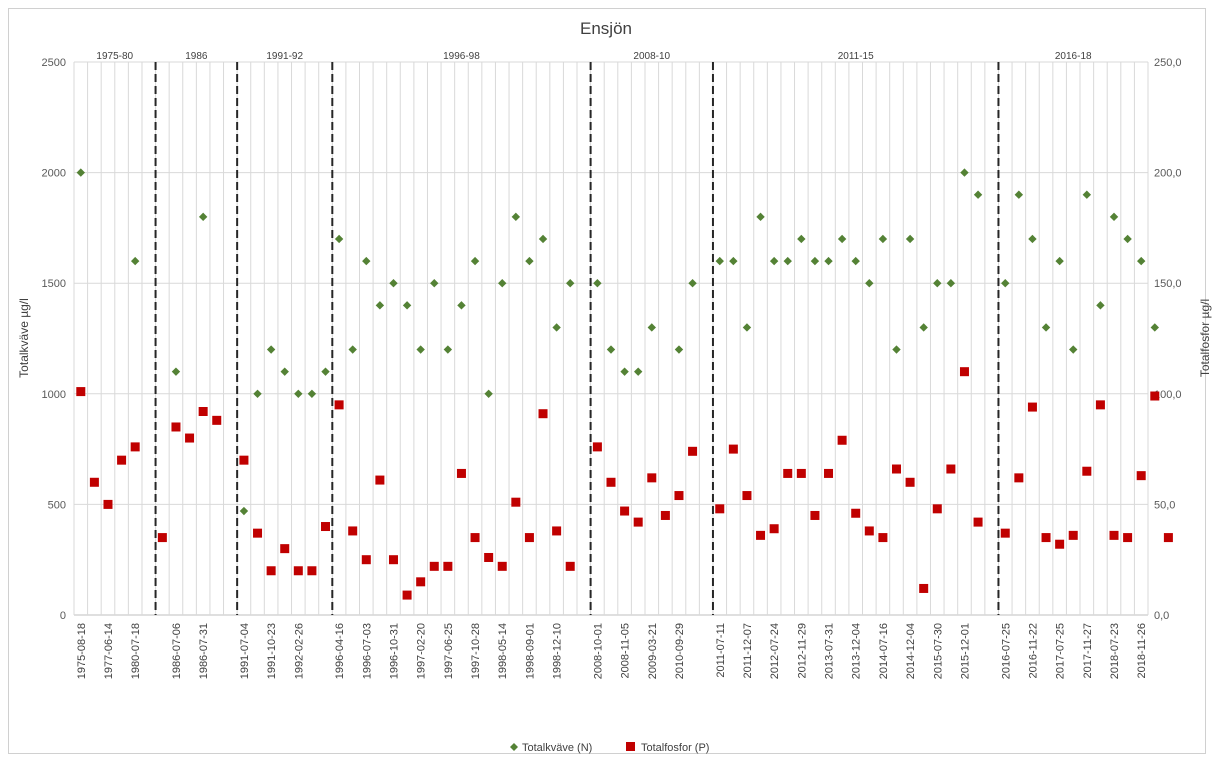 The image size is (1214, 760). Describe the element at coordinates (1073, 56) in the screenshot. I see `period-label: 2016-18` at that location.